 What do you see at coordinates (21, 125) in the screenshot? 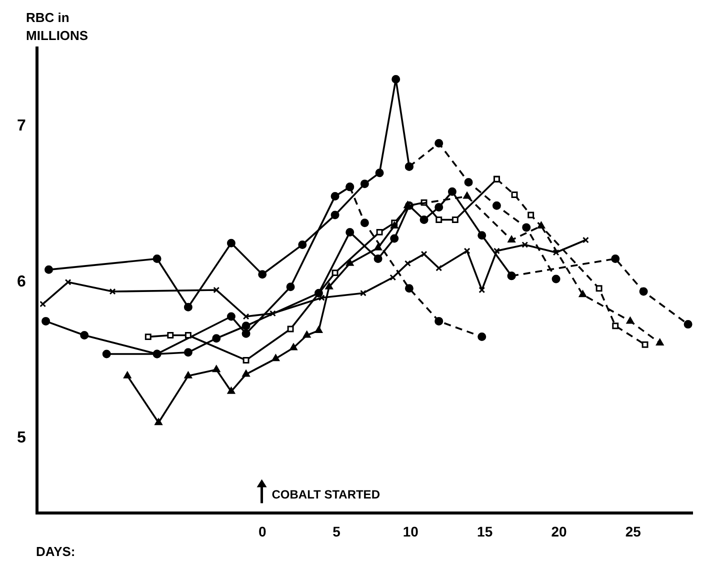
I see `y-tick-label: 7` at bounding box center [21, 125].